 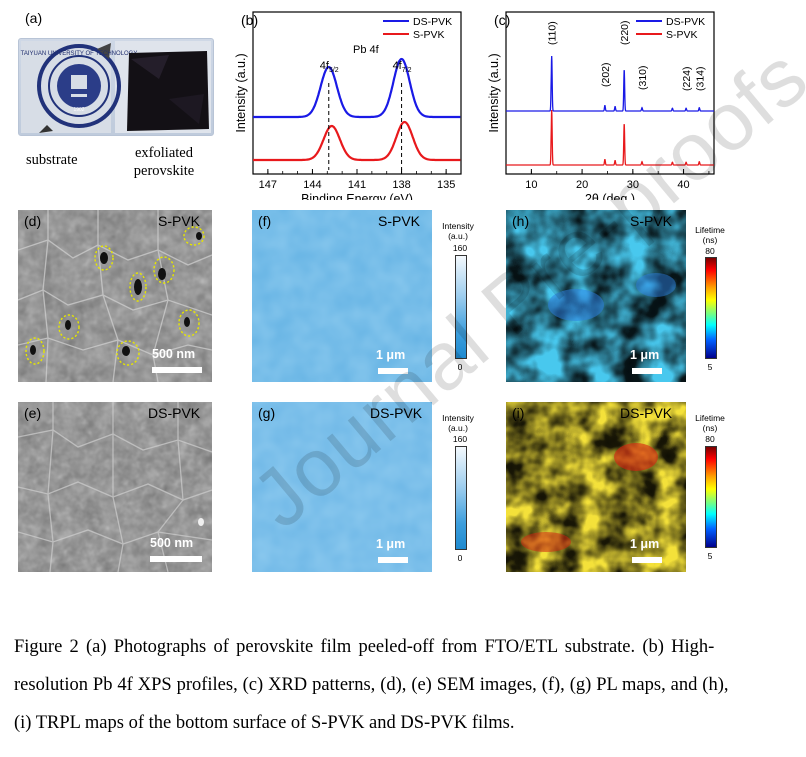 What do you see at coordinates (710, 230) in the screenshot?
I see `colorbar-h-title1: Lifetime` at bounding box center [710, 230].